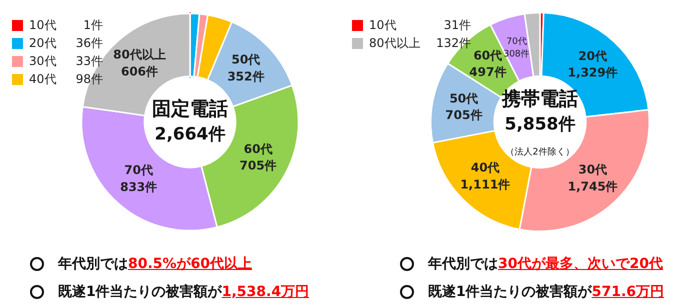  I want to click on text: 80.5%が60代以上, so click(190, 264).